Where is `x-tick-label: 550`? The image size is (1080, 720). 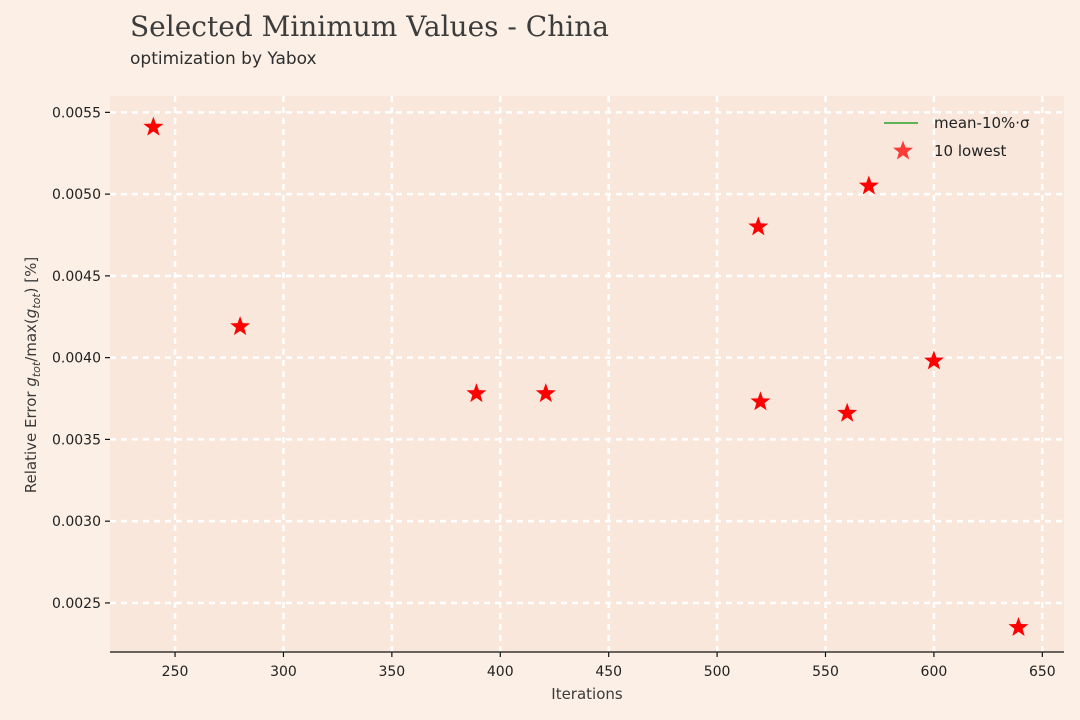 x-tick-label: 550 is located at coordinates (825, 672).